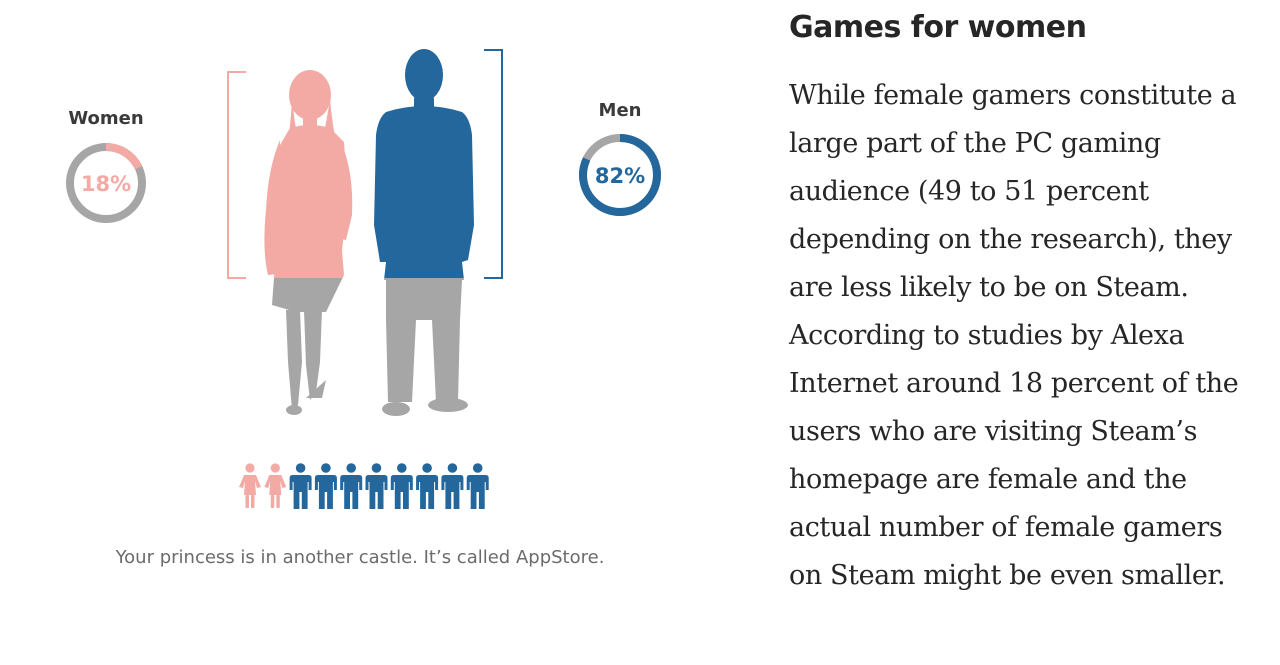  What do you see at coordinates (620, 110) in the screenshot?
I see `men-label: Men` at bounding box center [620, 110].